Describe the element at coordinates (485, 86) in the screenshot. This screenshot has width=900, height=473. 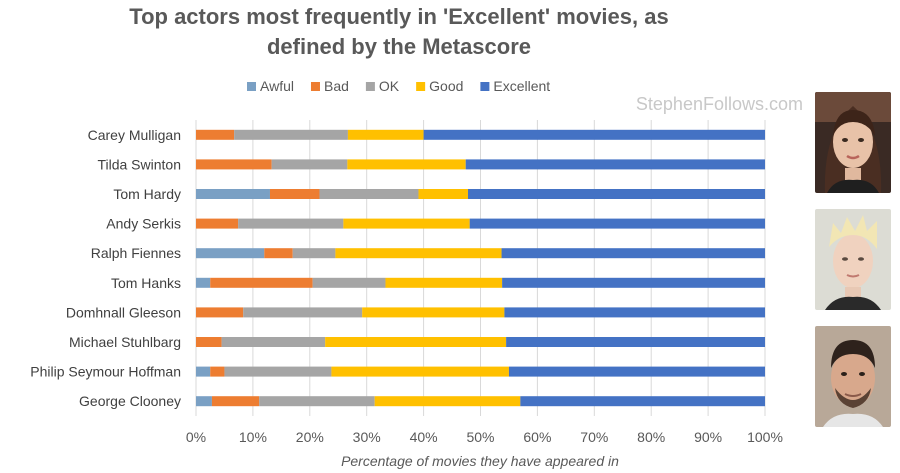
I see `legend-swatch-excellent` at that location.